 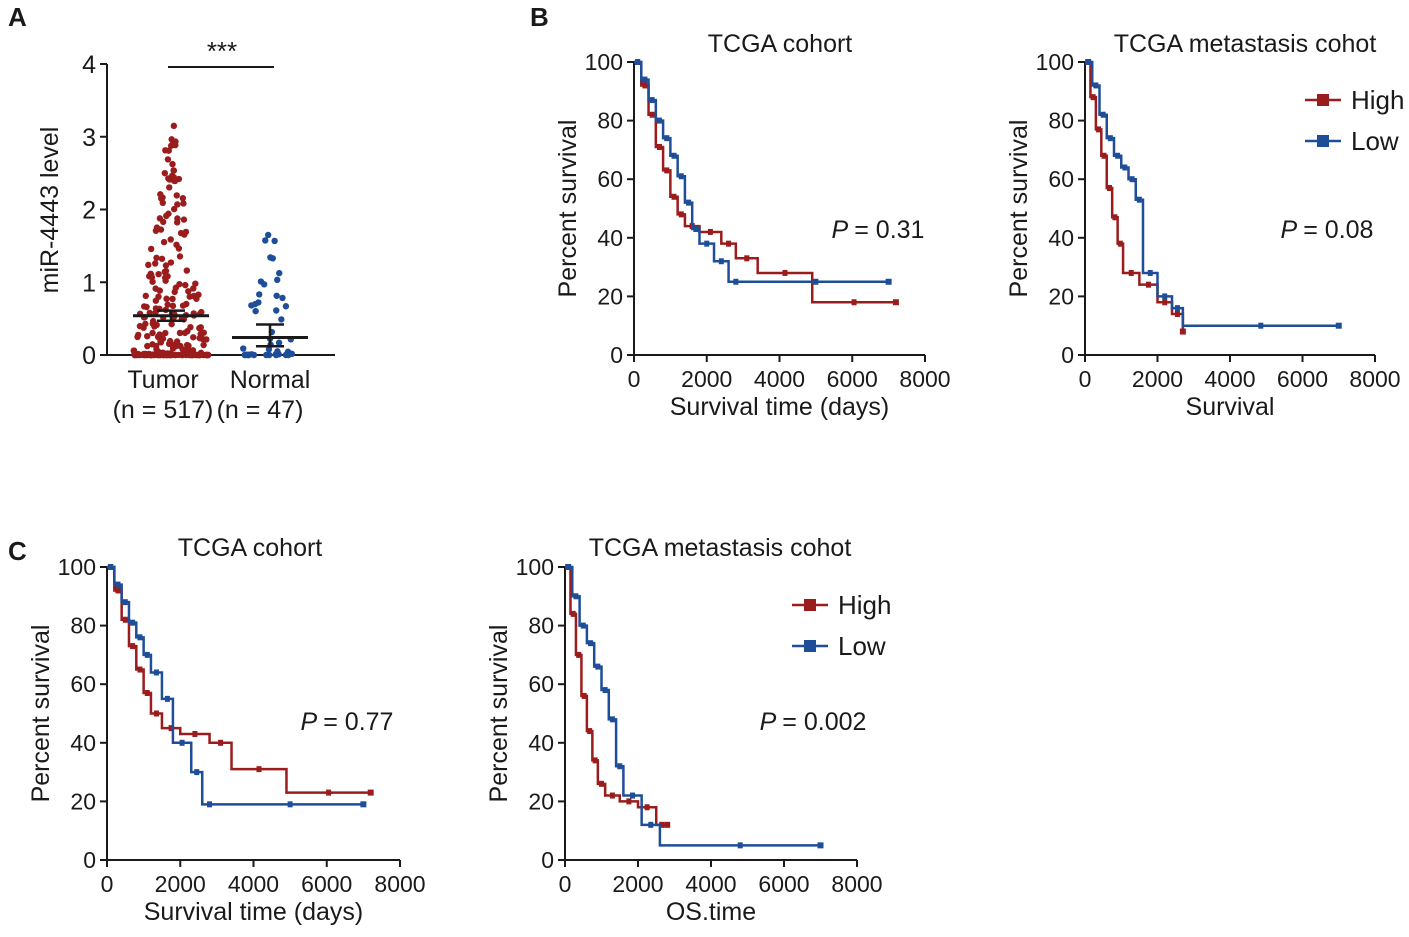 I want to click on y-tick-label-a: 1, so click(x=89, y=283).